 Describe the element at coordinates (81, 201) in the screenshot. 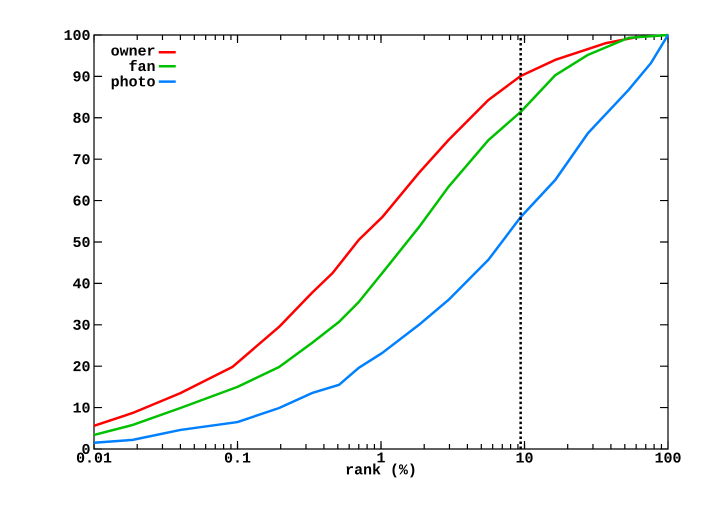

I see `y-tick-label: 60` at that location.